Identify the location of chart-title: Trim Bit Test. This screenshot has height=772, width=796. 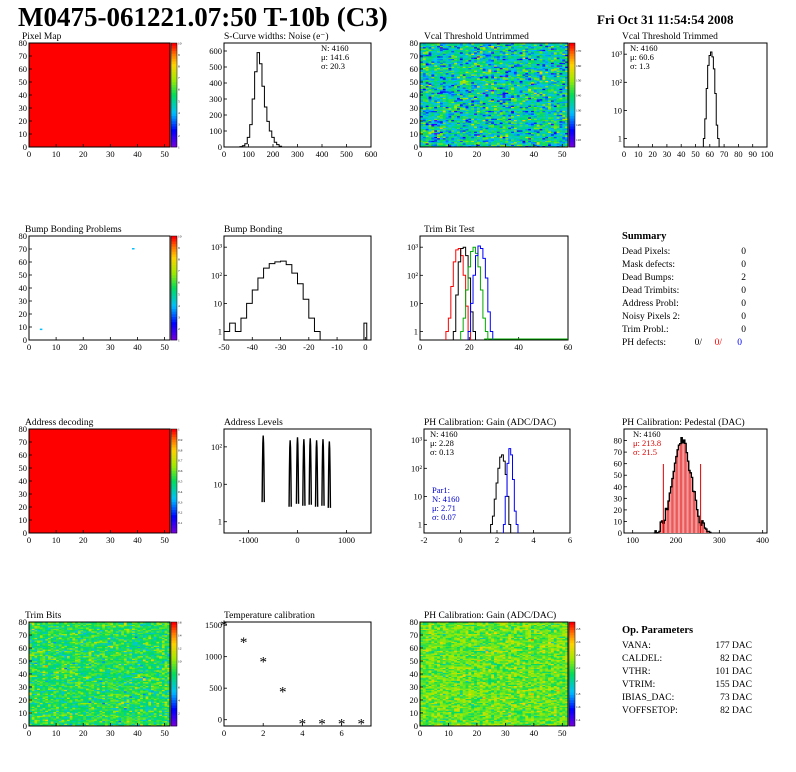
(449, 230).